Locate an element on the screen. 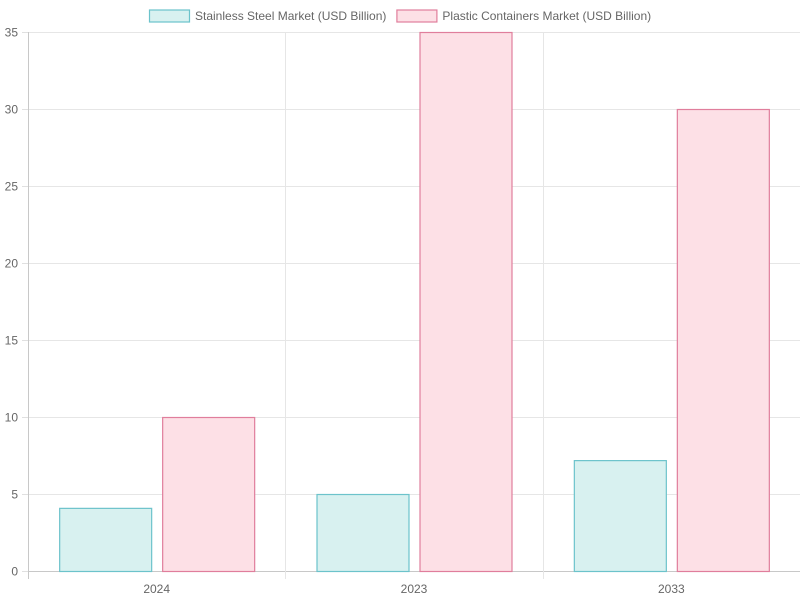 Image resolution: width=800 pixels, height=605 pixels. y-tick-label: 25 is located at coordinates (12, 187).